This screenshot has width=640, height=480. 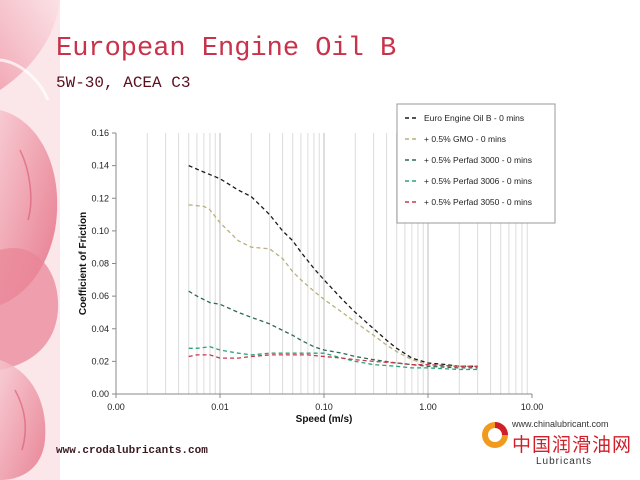 I want to click on brand-name: 中国润滑油网, so click(x=572, y=445).